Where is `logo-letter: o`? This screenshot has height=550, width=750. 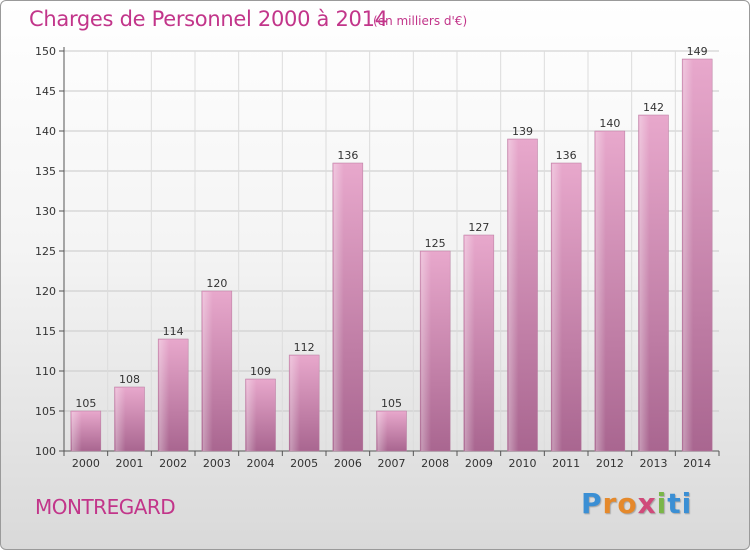
logo-letter: o is located at coordinates (627, 503).